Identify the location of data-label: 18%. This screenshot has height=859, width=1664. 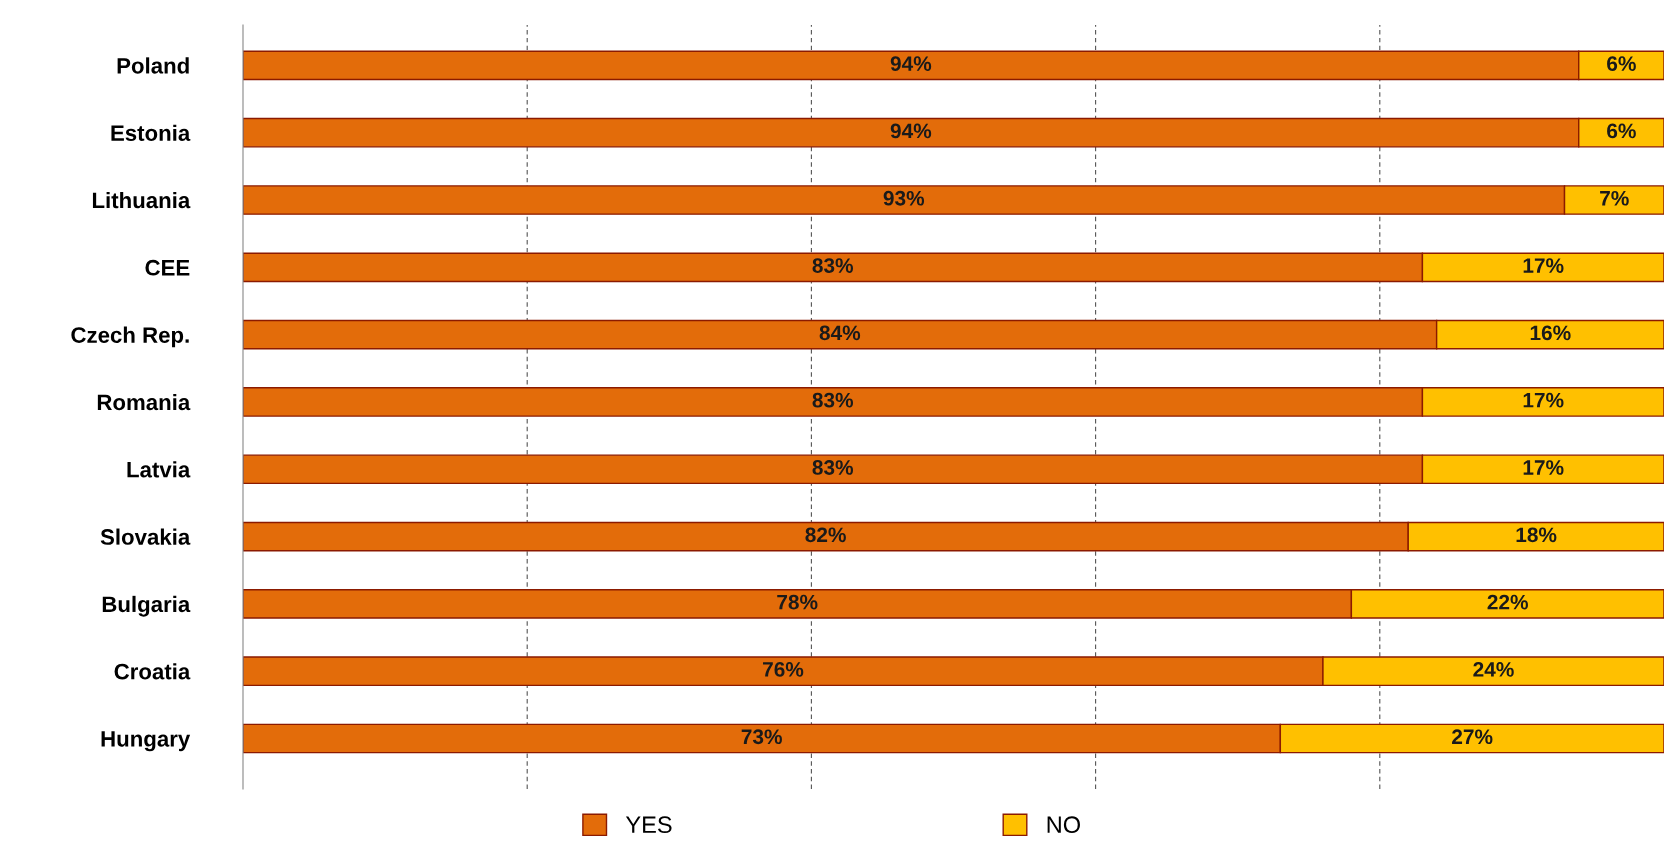
(1536, 535).